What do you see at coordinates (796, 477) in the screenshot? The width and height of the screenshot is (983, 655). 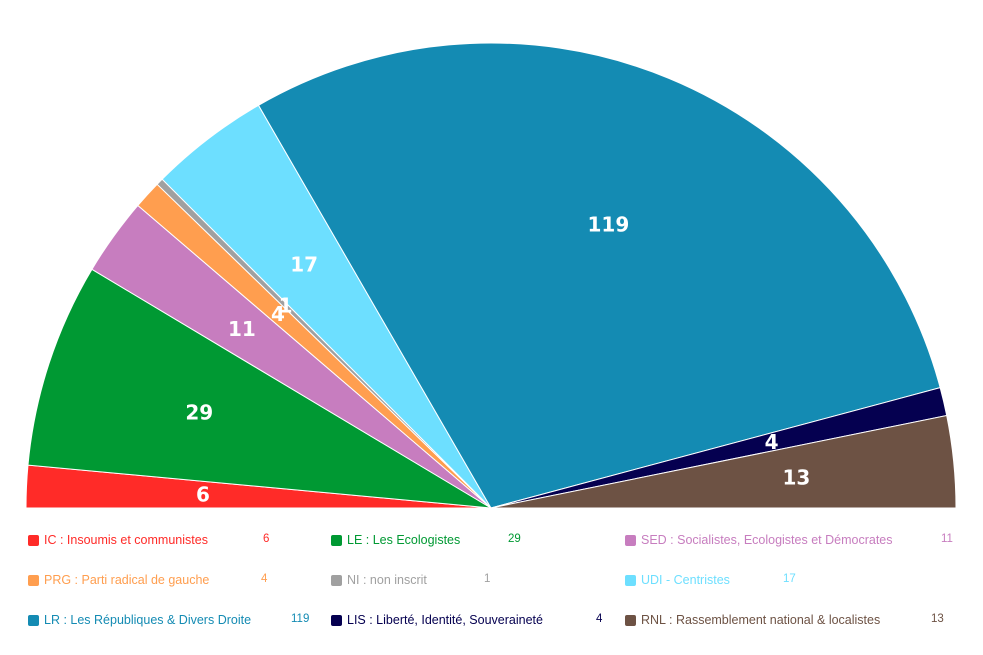 I see `data-label-rnl: 13` at bounding box center [796, 477].